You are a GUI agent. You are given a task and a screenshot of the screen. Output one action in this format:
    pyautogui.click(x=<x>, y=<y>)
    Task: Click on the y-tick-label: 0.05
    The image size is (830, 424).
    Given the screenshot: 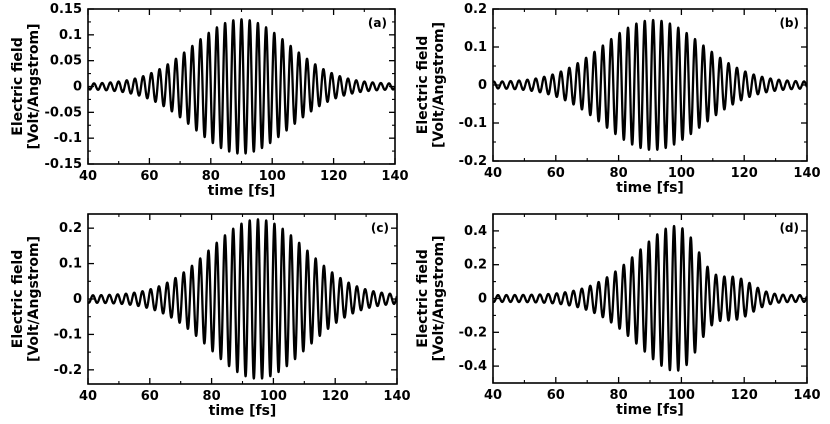 What is the action you would take?
    pyautogui.click(x=66, y=61)
    